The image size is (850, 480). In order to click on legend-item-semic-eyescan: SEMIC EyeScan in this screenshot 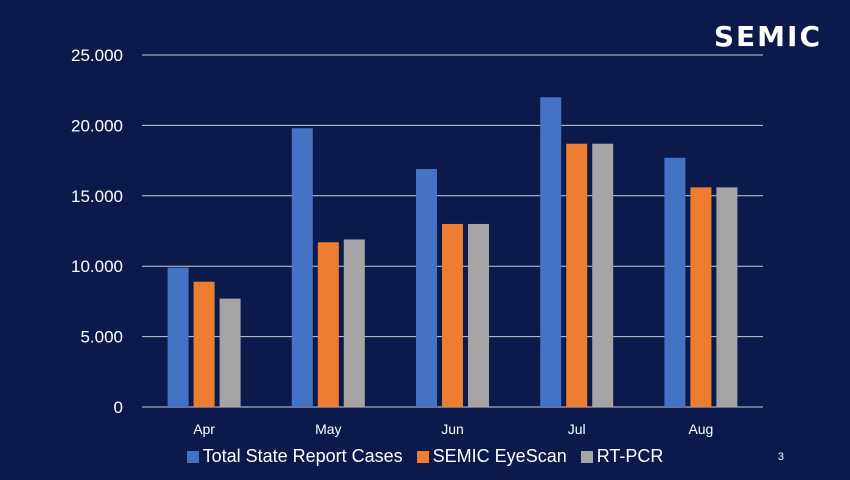, I will do `click(491, 456)`.